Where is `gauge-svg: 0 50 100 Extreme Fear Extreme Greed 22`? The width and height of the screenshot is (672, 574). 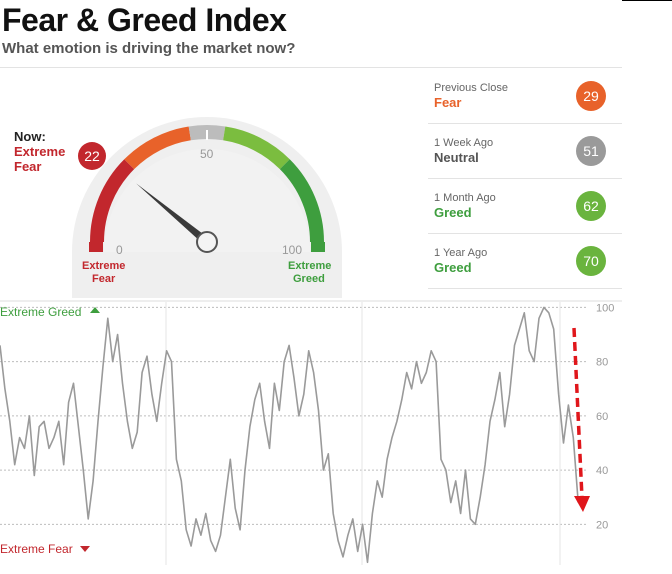
gauge-svg: 0 50 100 Extreme Fear Extreme Greed 22 is located at coordinates (207, 207).